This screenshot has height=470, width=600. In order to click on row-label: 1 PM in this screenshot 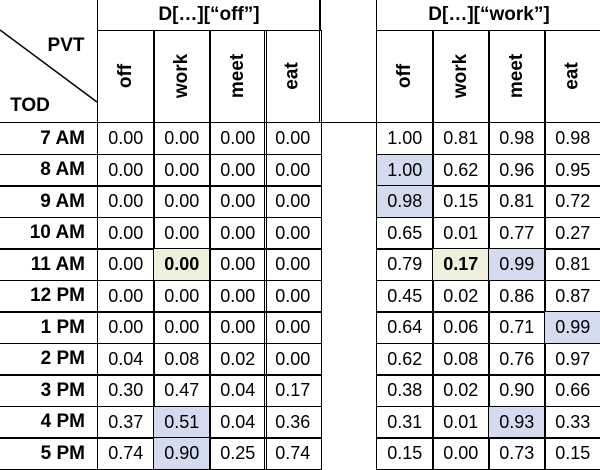, I will do `click(49, 327)`.